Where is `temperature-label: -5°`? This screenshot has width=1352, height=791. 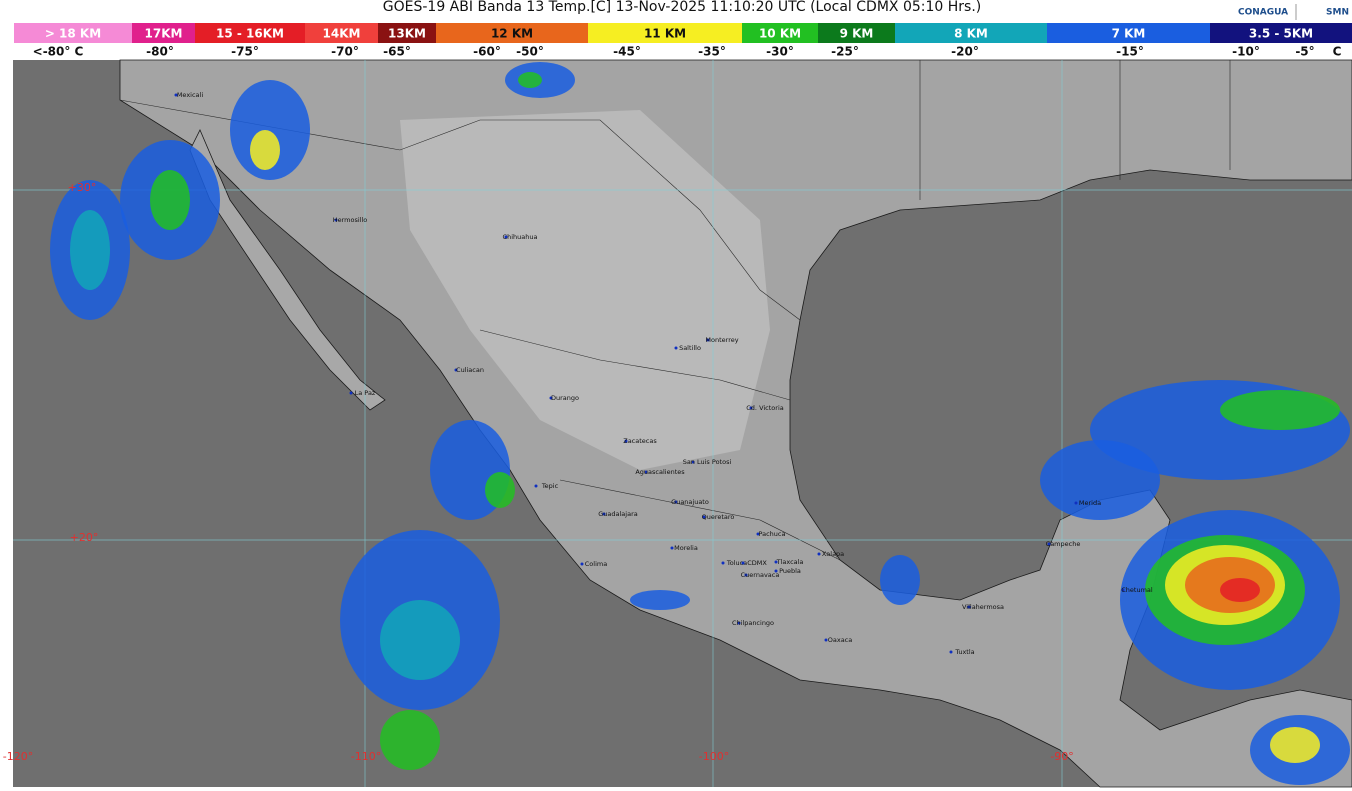 temperature-label: -5° is located at coordinates (1304, 52).